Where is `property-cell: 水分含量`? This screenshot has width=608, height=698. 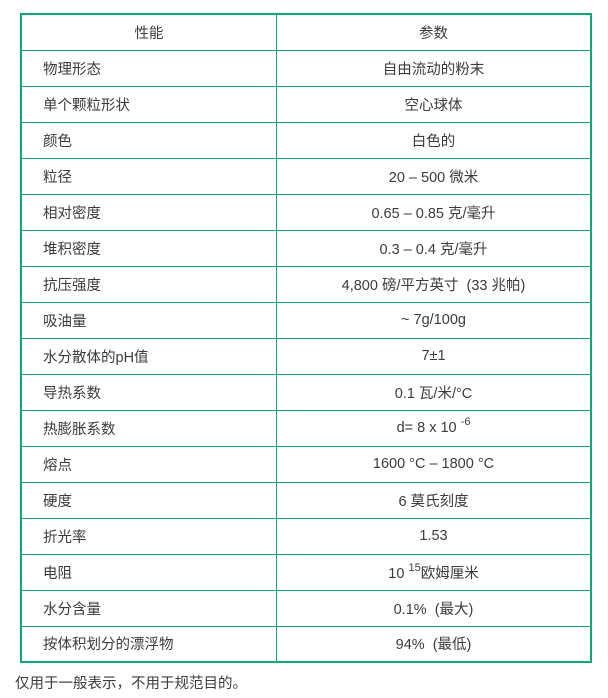 property-cell: 水分含量 is located at coordinates (148, 608).